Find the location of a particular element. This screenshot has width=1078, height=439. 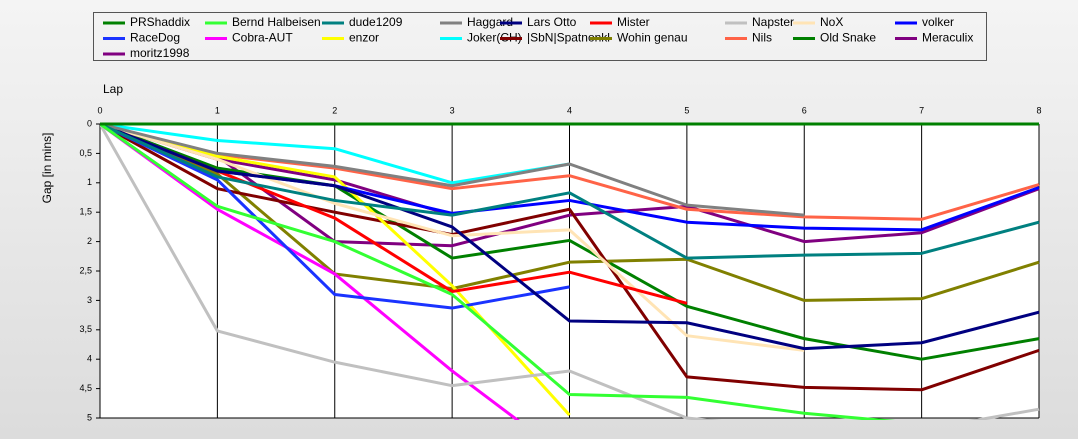

y-tick-label: 2 is located at coordinates (89, 241).